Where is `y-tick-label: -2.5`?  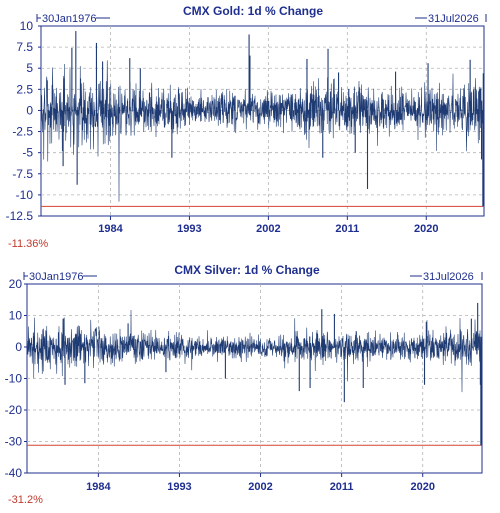 y-tick-label: -2.5 is located at coordinates (22, 132).